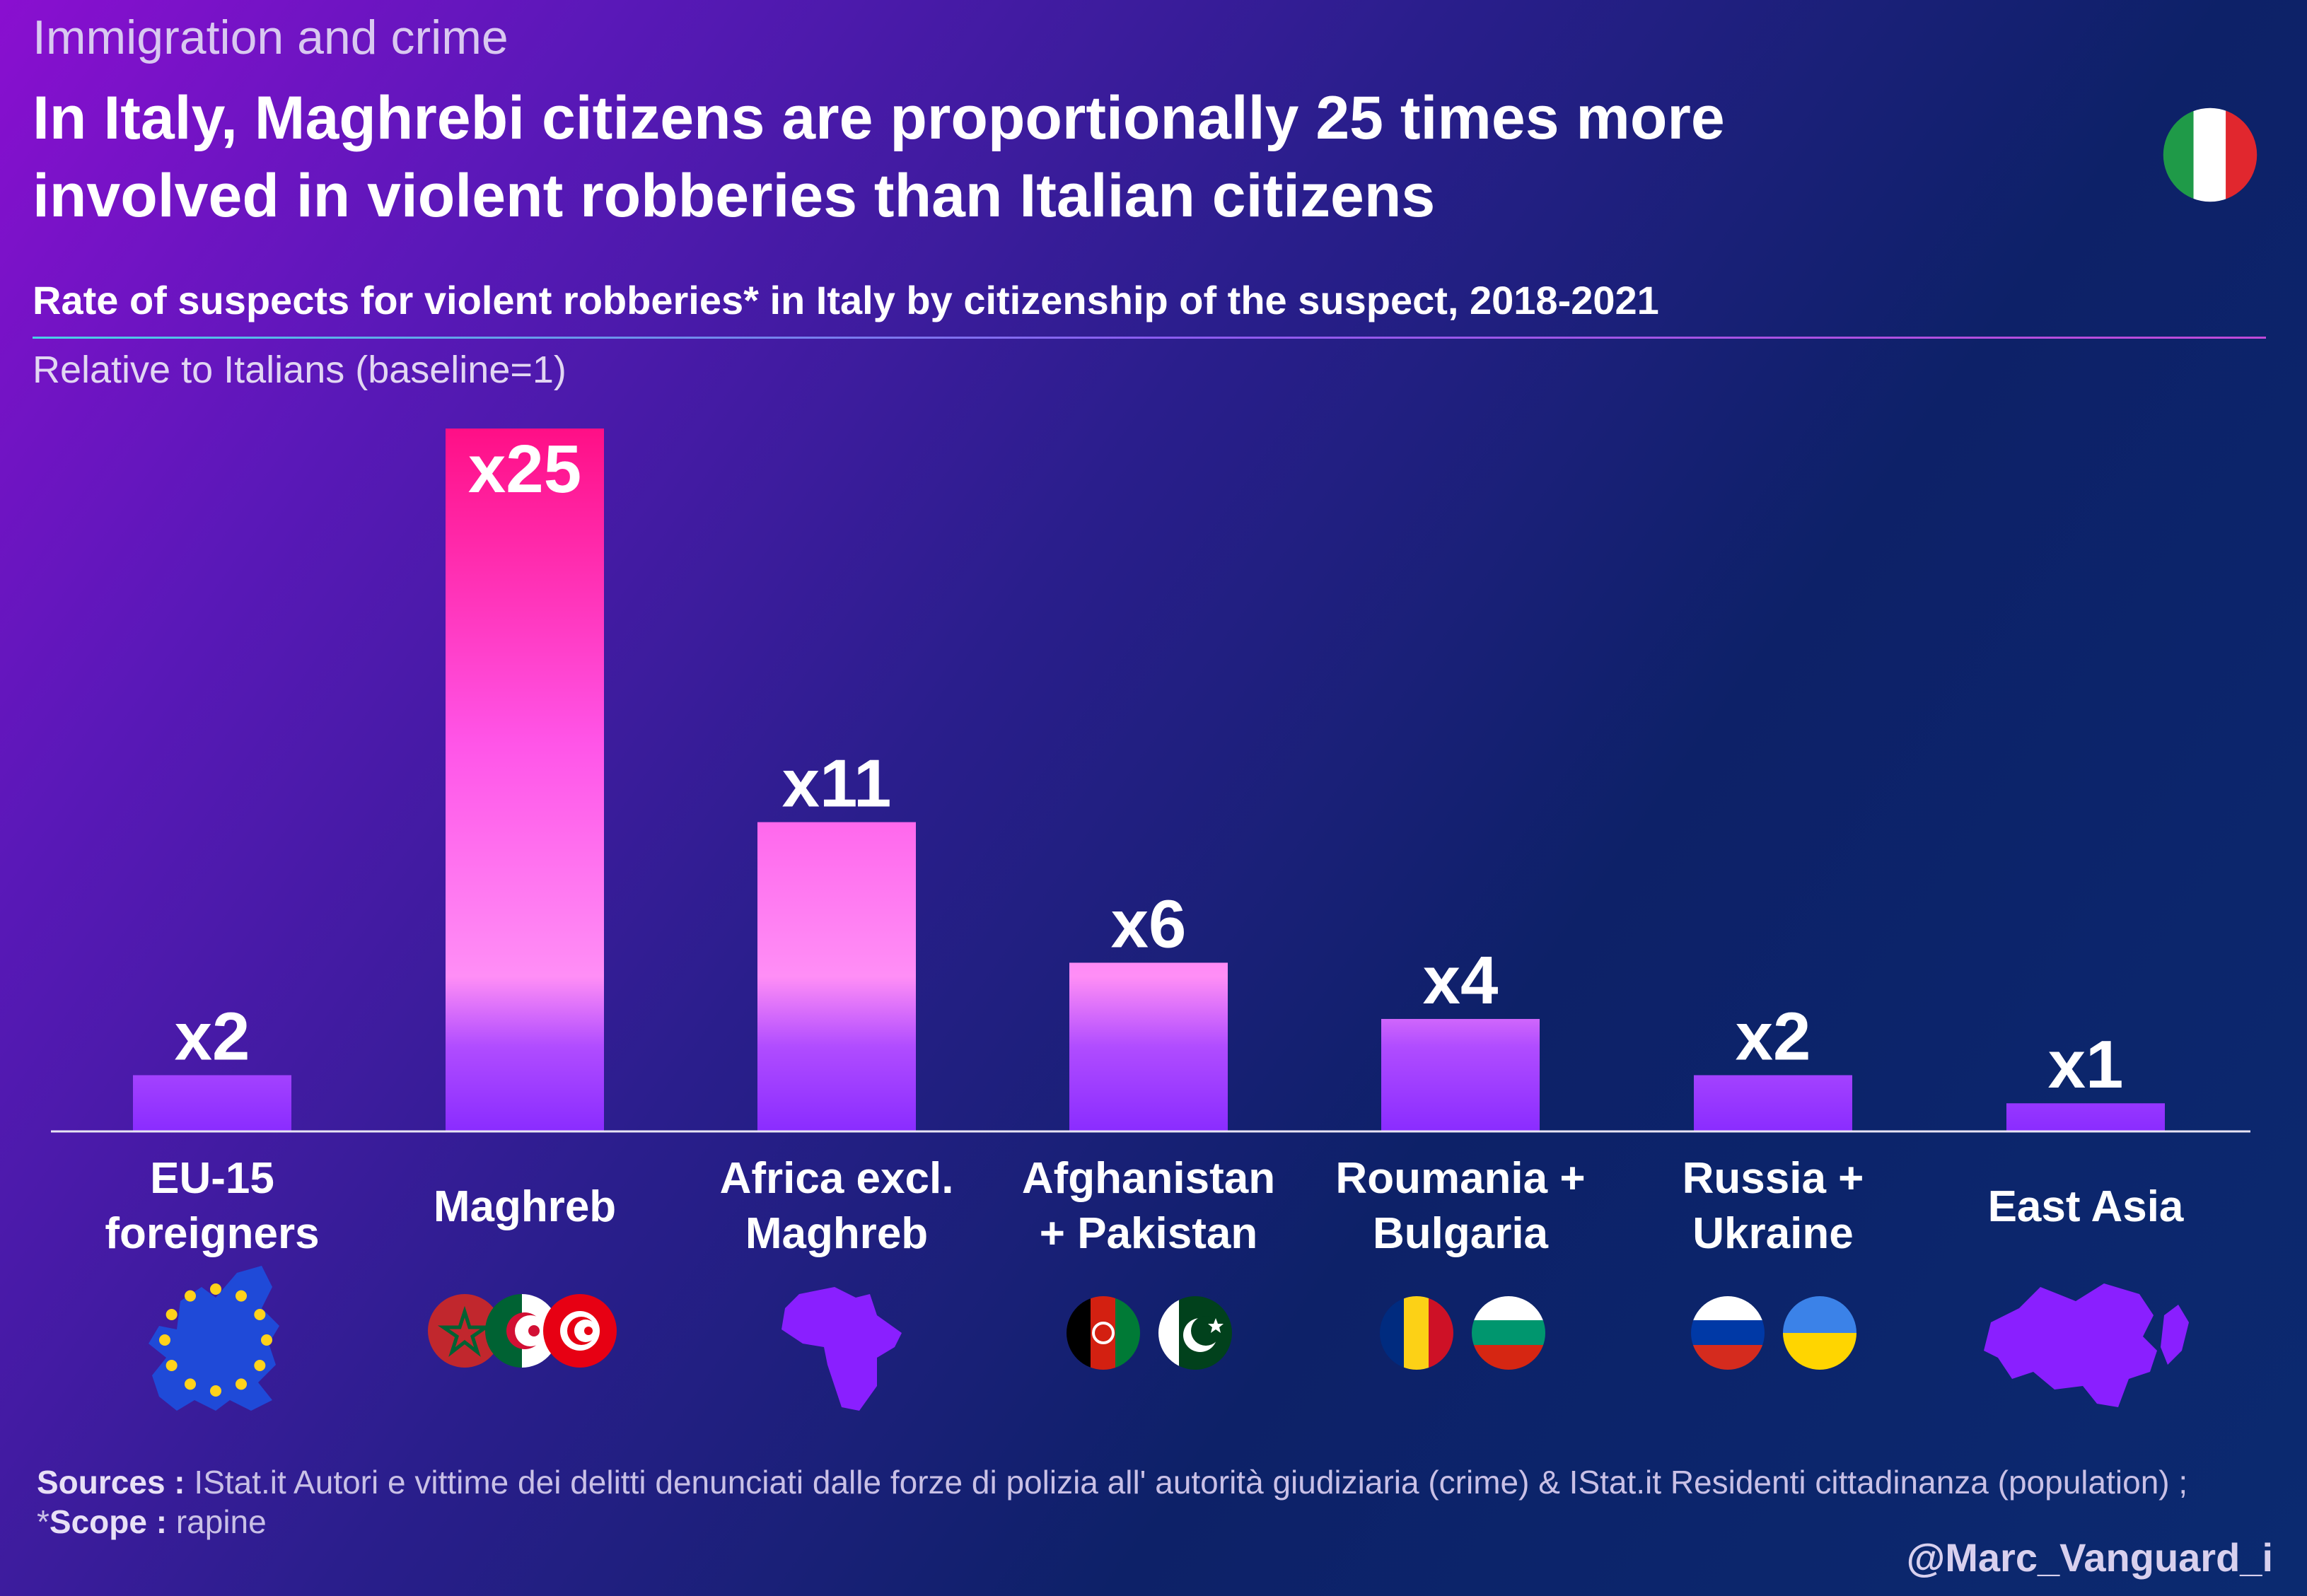 The image size is (2307, 1596). What do you see at coordinates (214, 1338) in the screenshot?
I see `eu-map-icon` at bounding box center [214, 1338].